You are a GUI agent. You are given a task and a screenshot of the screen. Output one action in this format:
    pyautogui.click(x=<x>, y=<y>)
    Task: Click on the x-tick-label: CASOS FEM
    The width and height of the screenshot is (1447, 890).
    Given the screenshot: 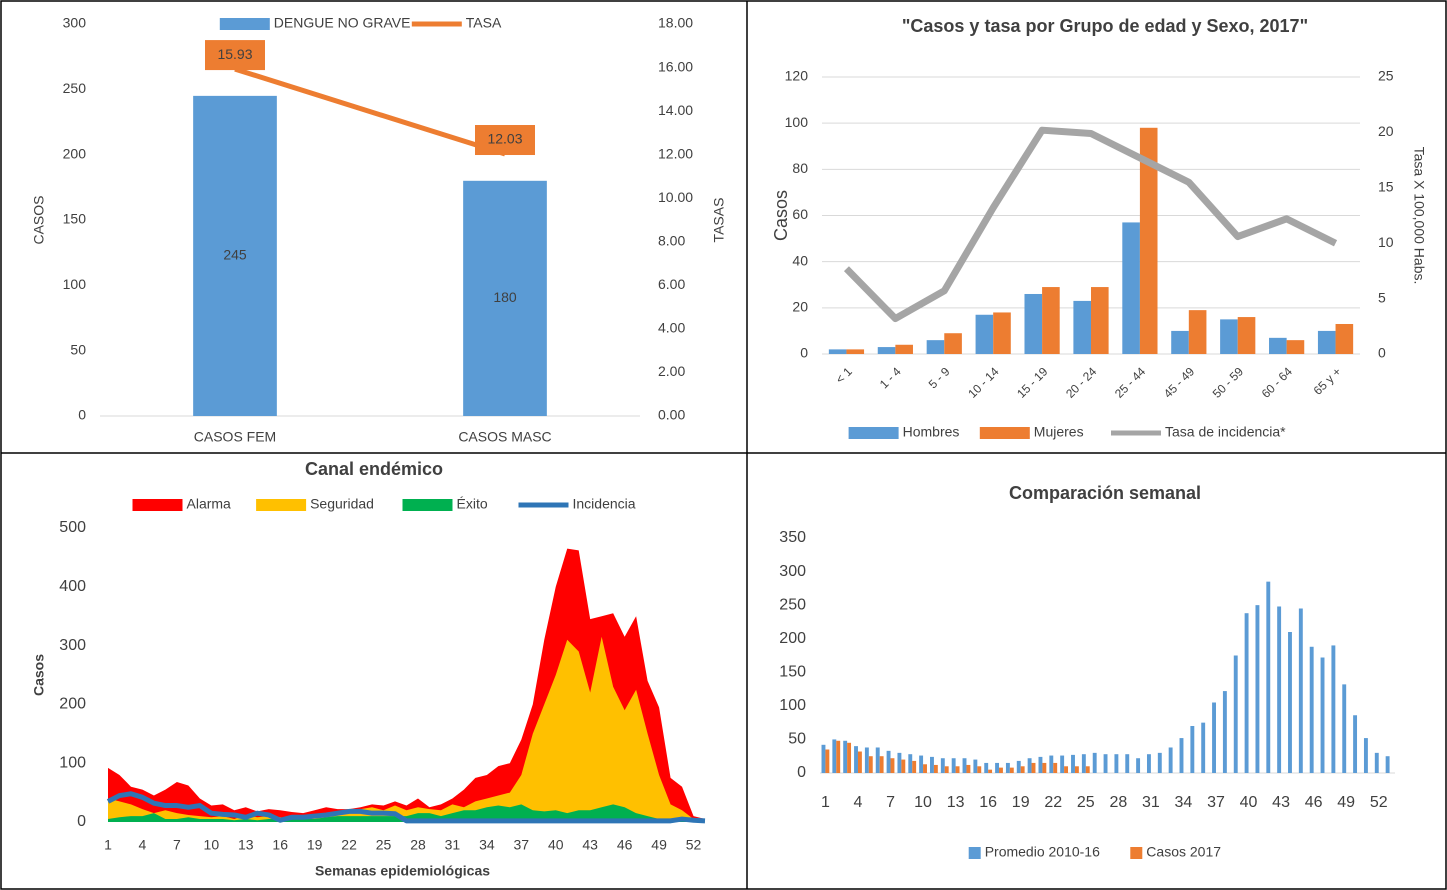 What is the action you would take?
    pyautogui.click(x=235, y=437)
    